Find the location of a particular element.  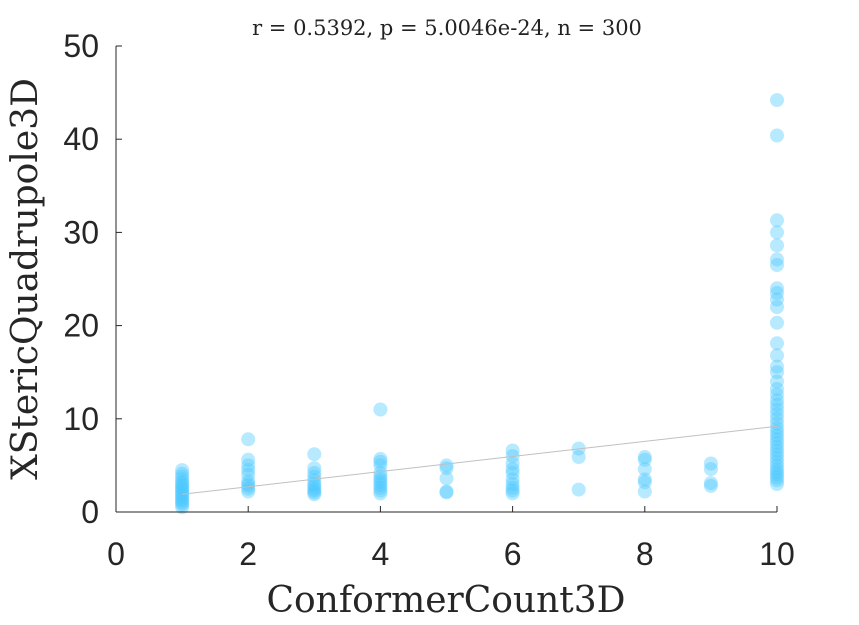

x-tick-label: 6 is located at coordinates (513, 554).